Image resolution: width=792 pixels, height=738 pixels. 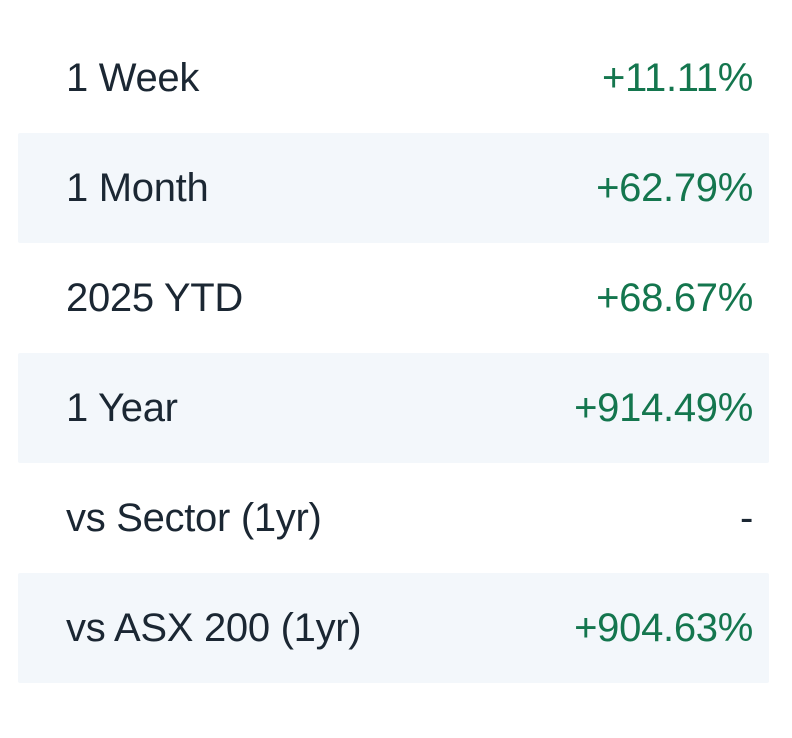 I want to click on period-value: +914.49%, so click(x=663, y=407).